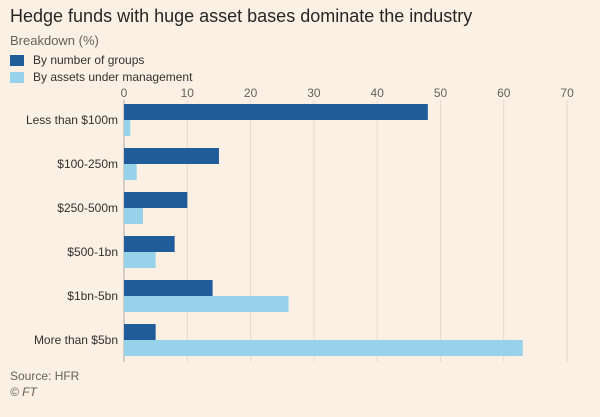 The image size is (600, 417). Describe the element at coordinates (441, 93) in the screenshot. I see `x-tick-label: 50` at that location.